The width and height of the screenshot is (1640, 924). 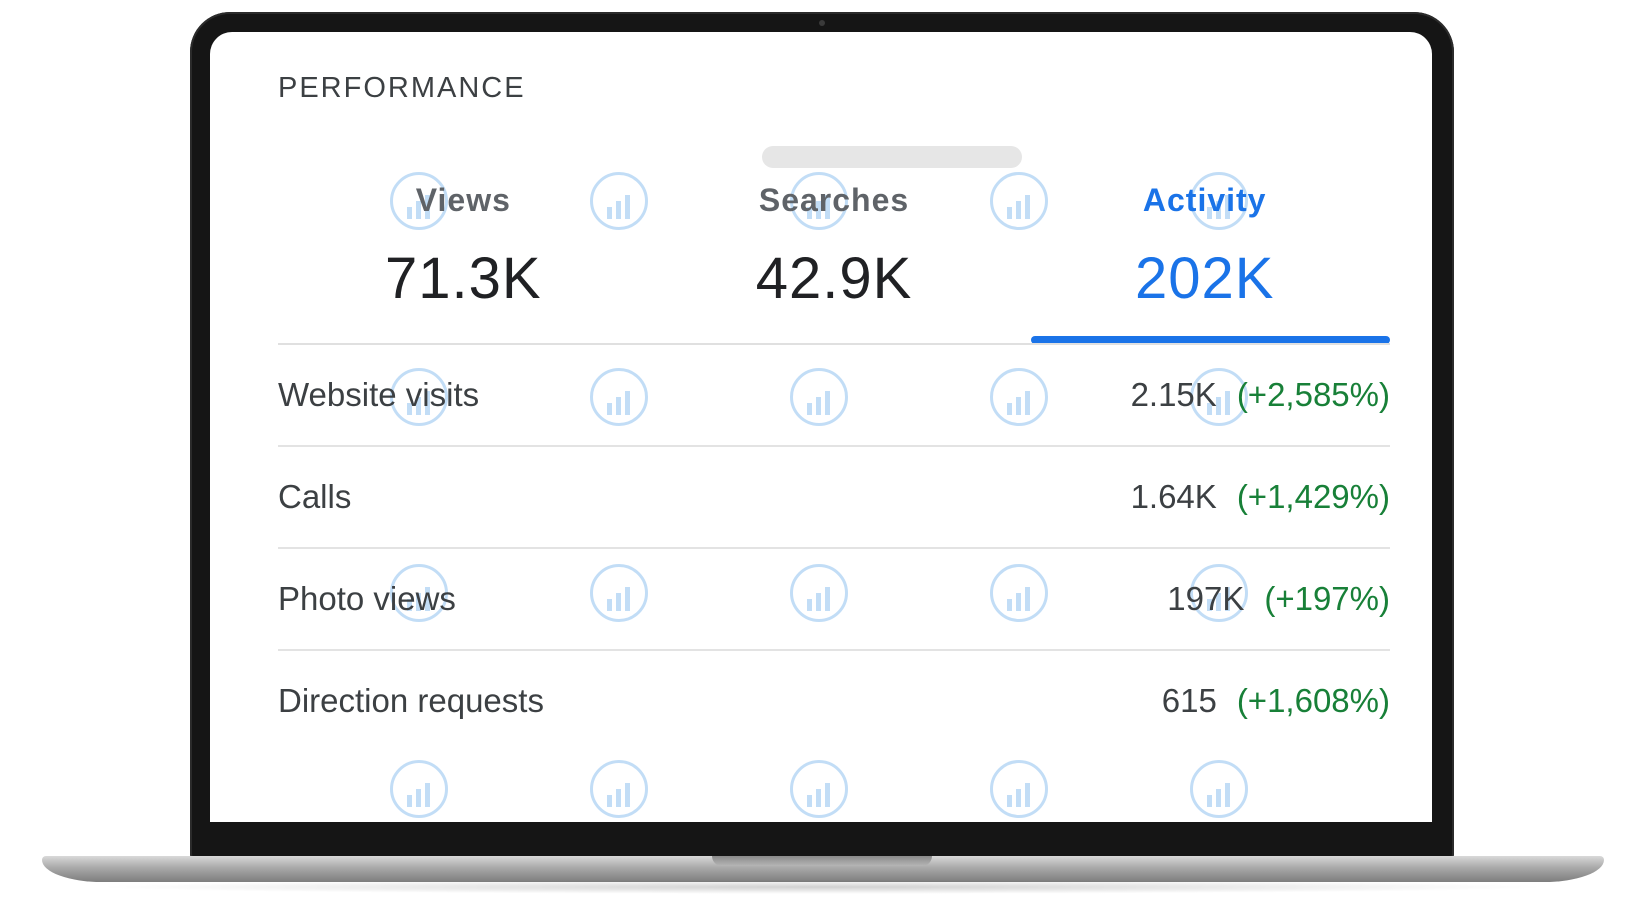 I want to click on row-change: (+197%), so click(x=1327, y=598).